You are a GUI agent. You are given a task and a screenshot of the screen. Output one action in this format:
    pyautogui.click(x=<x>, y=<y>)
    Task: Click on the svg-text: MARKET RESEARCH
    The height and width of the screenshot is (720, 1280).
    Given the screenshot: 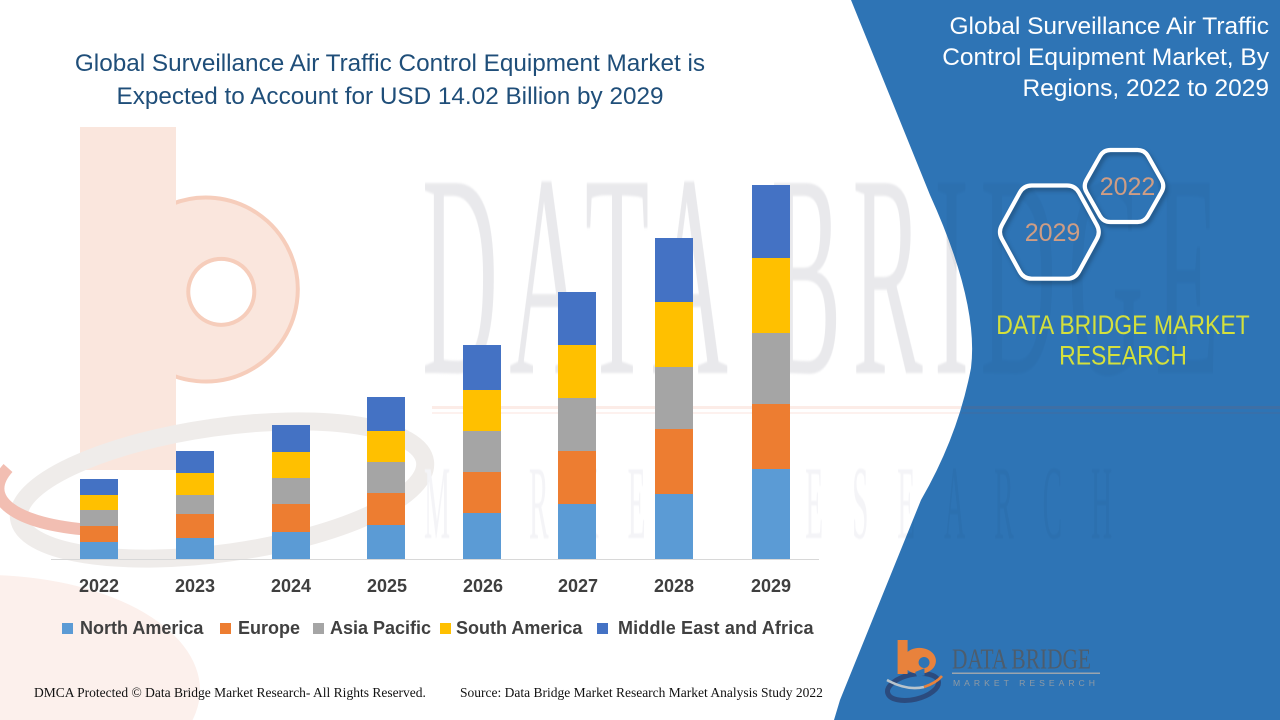 What is the action you would take?
    pyautogui.click(x=1026, y=683)
    